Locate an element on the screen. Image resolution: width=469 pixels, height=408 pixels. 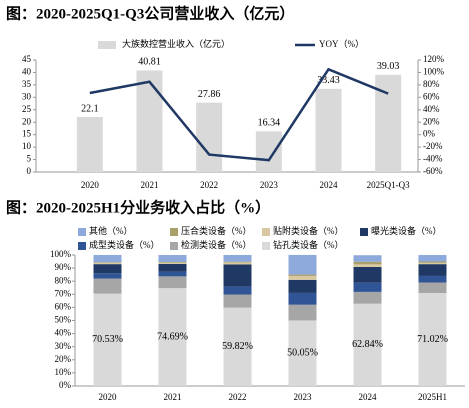
y-tick-label: 100% is located at coordinates (61, 254).